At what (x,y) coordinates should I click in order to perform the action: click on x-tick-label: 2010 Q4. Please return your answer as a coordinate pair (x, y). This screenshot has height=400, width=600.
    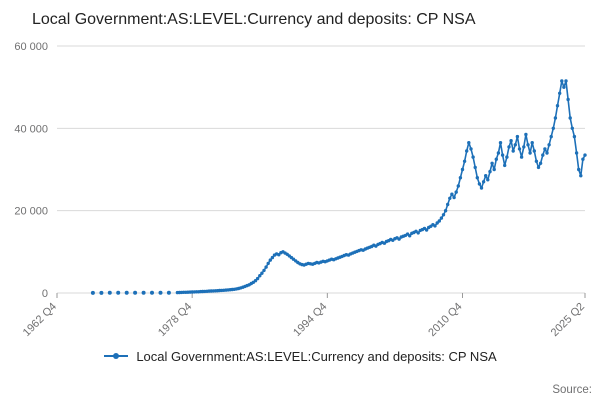
    Looking at the image, I should click on (445, 320).